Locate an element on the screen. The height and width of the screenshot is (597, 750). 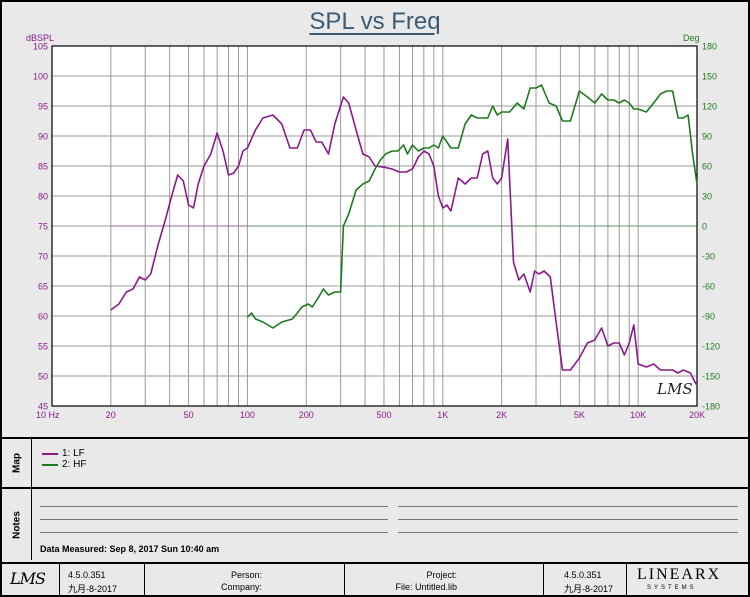
y-tick-label-left: 55 is located at coordinates (43, 347).